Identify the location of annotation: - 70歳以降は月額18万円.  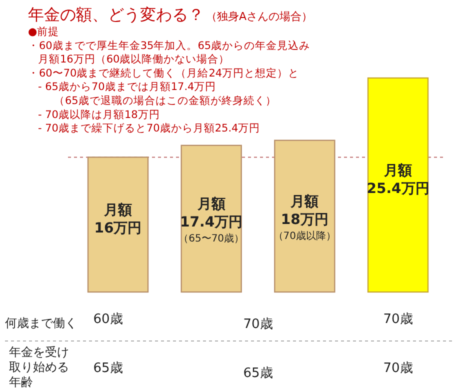
(99, 114).